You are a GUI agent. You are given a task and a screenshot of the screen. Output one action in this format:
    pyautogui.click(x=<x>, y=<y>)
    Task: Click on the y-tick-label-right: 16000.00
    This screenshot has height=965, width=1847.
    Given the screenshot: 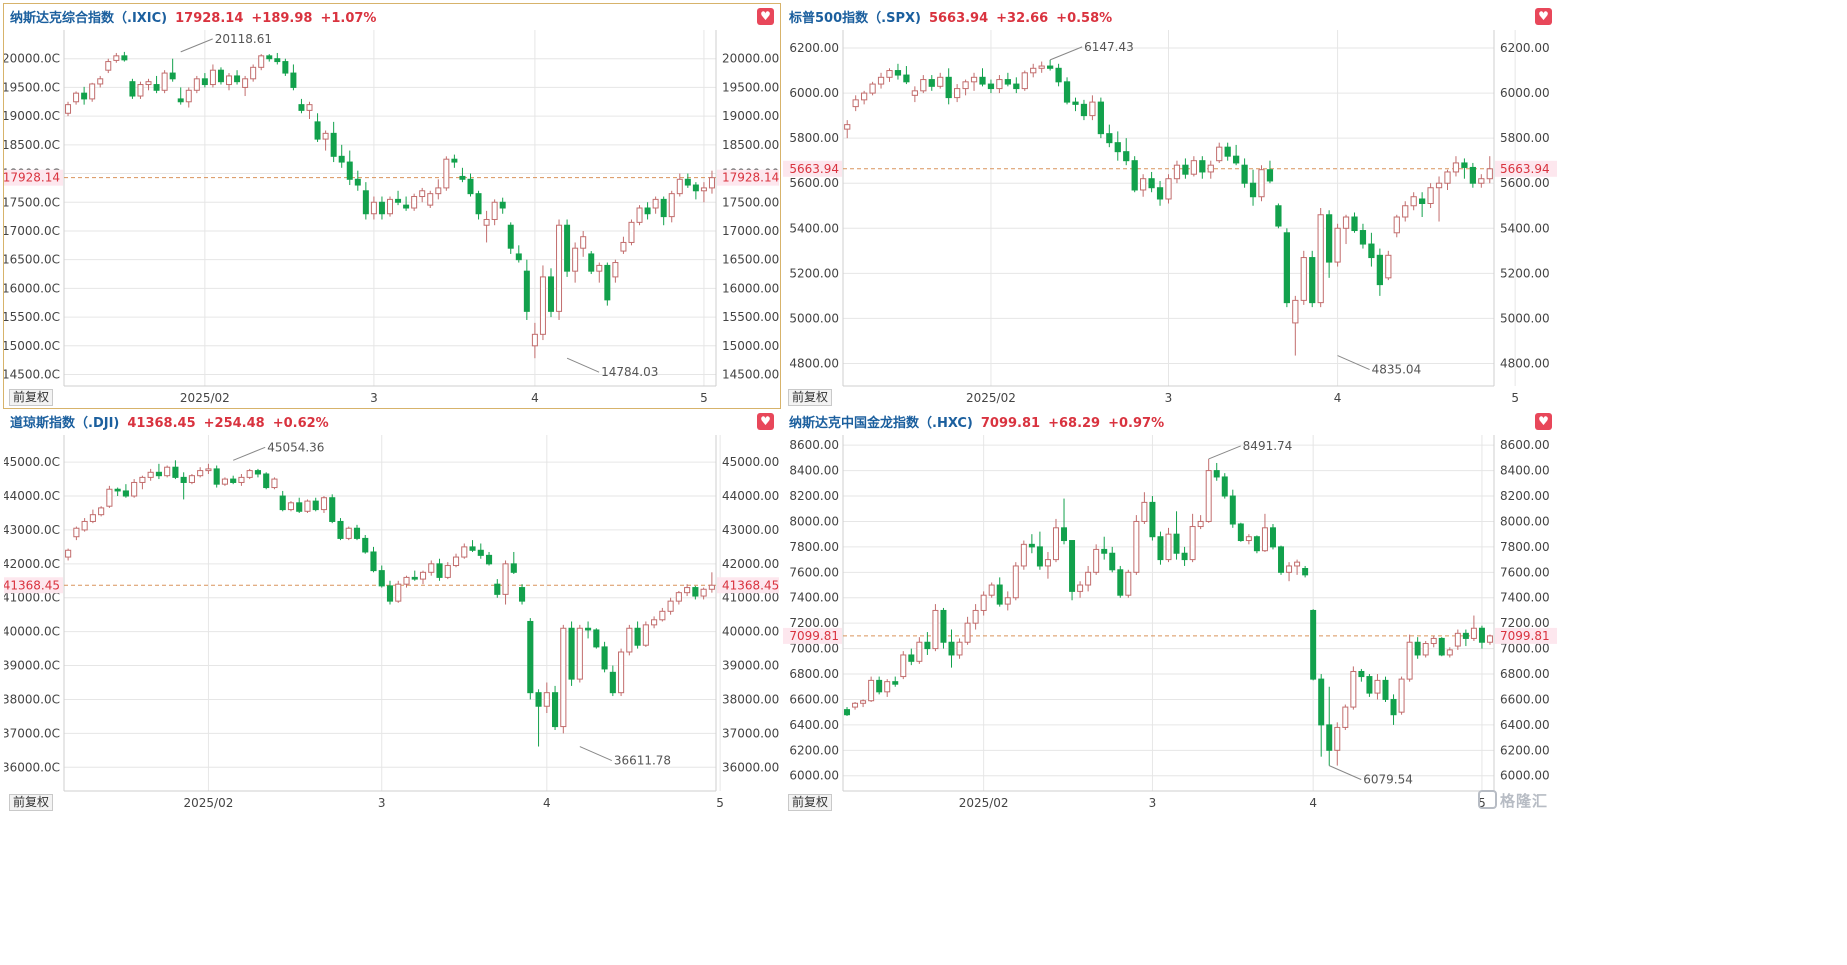 What is the action you would take?
    pyautogui.click(x=750, y=288)
    